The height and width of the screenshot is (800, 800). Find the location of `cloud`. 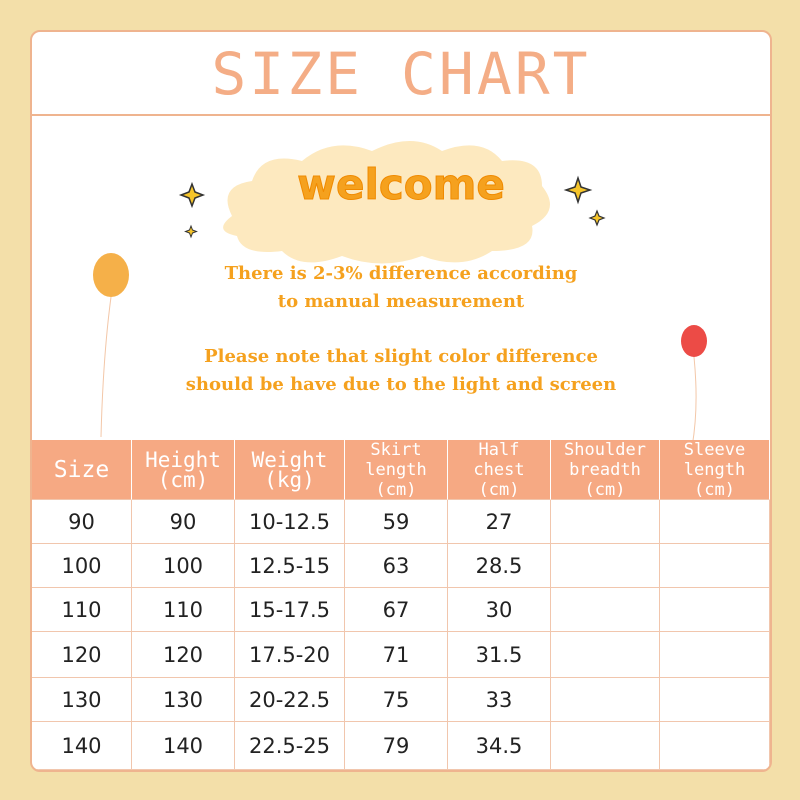

cloud is located at coordinates (386, 202).